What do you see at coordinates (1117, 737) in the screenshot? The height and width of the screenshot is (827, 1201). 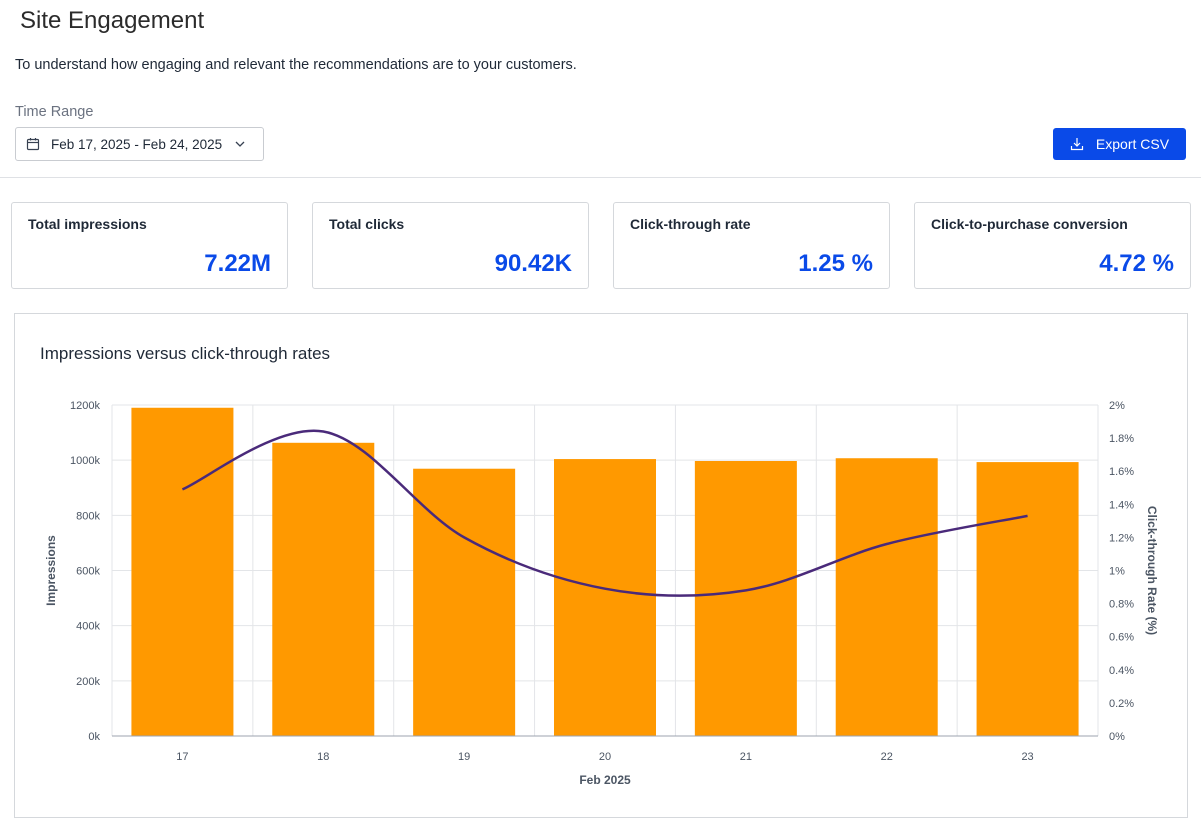 I see `y2-tick-label: 0%` at bounding box center [1117, 737].